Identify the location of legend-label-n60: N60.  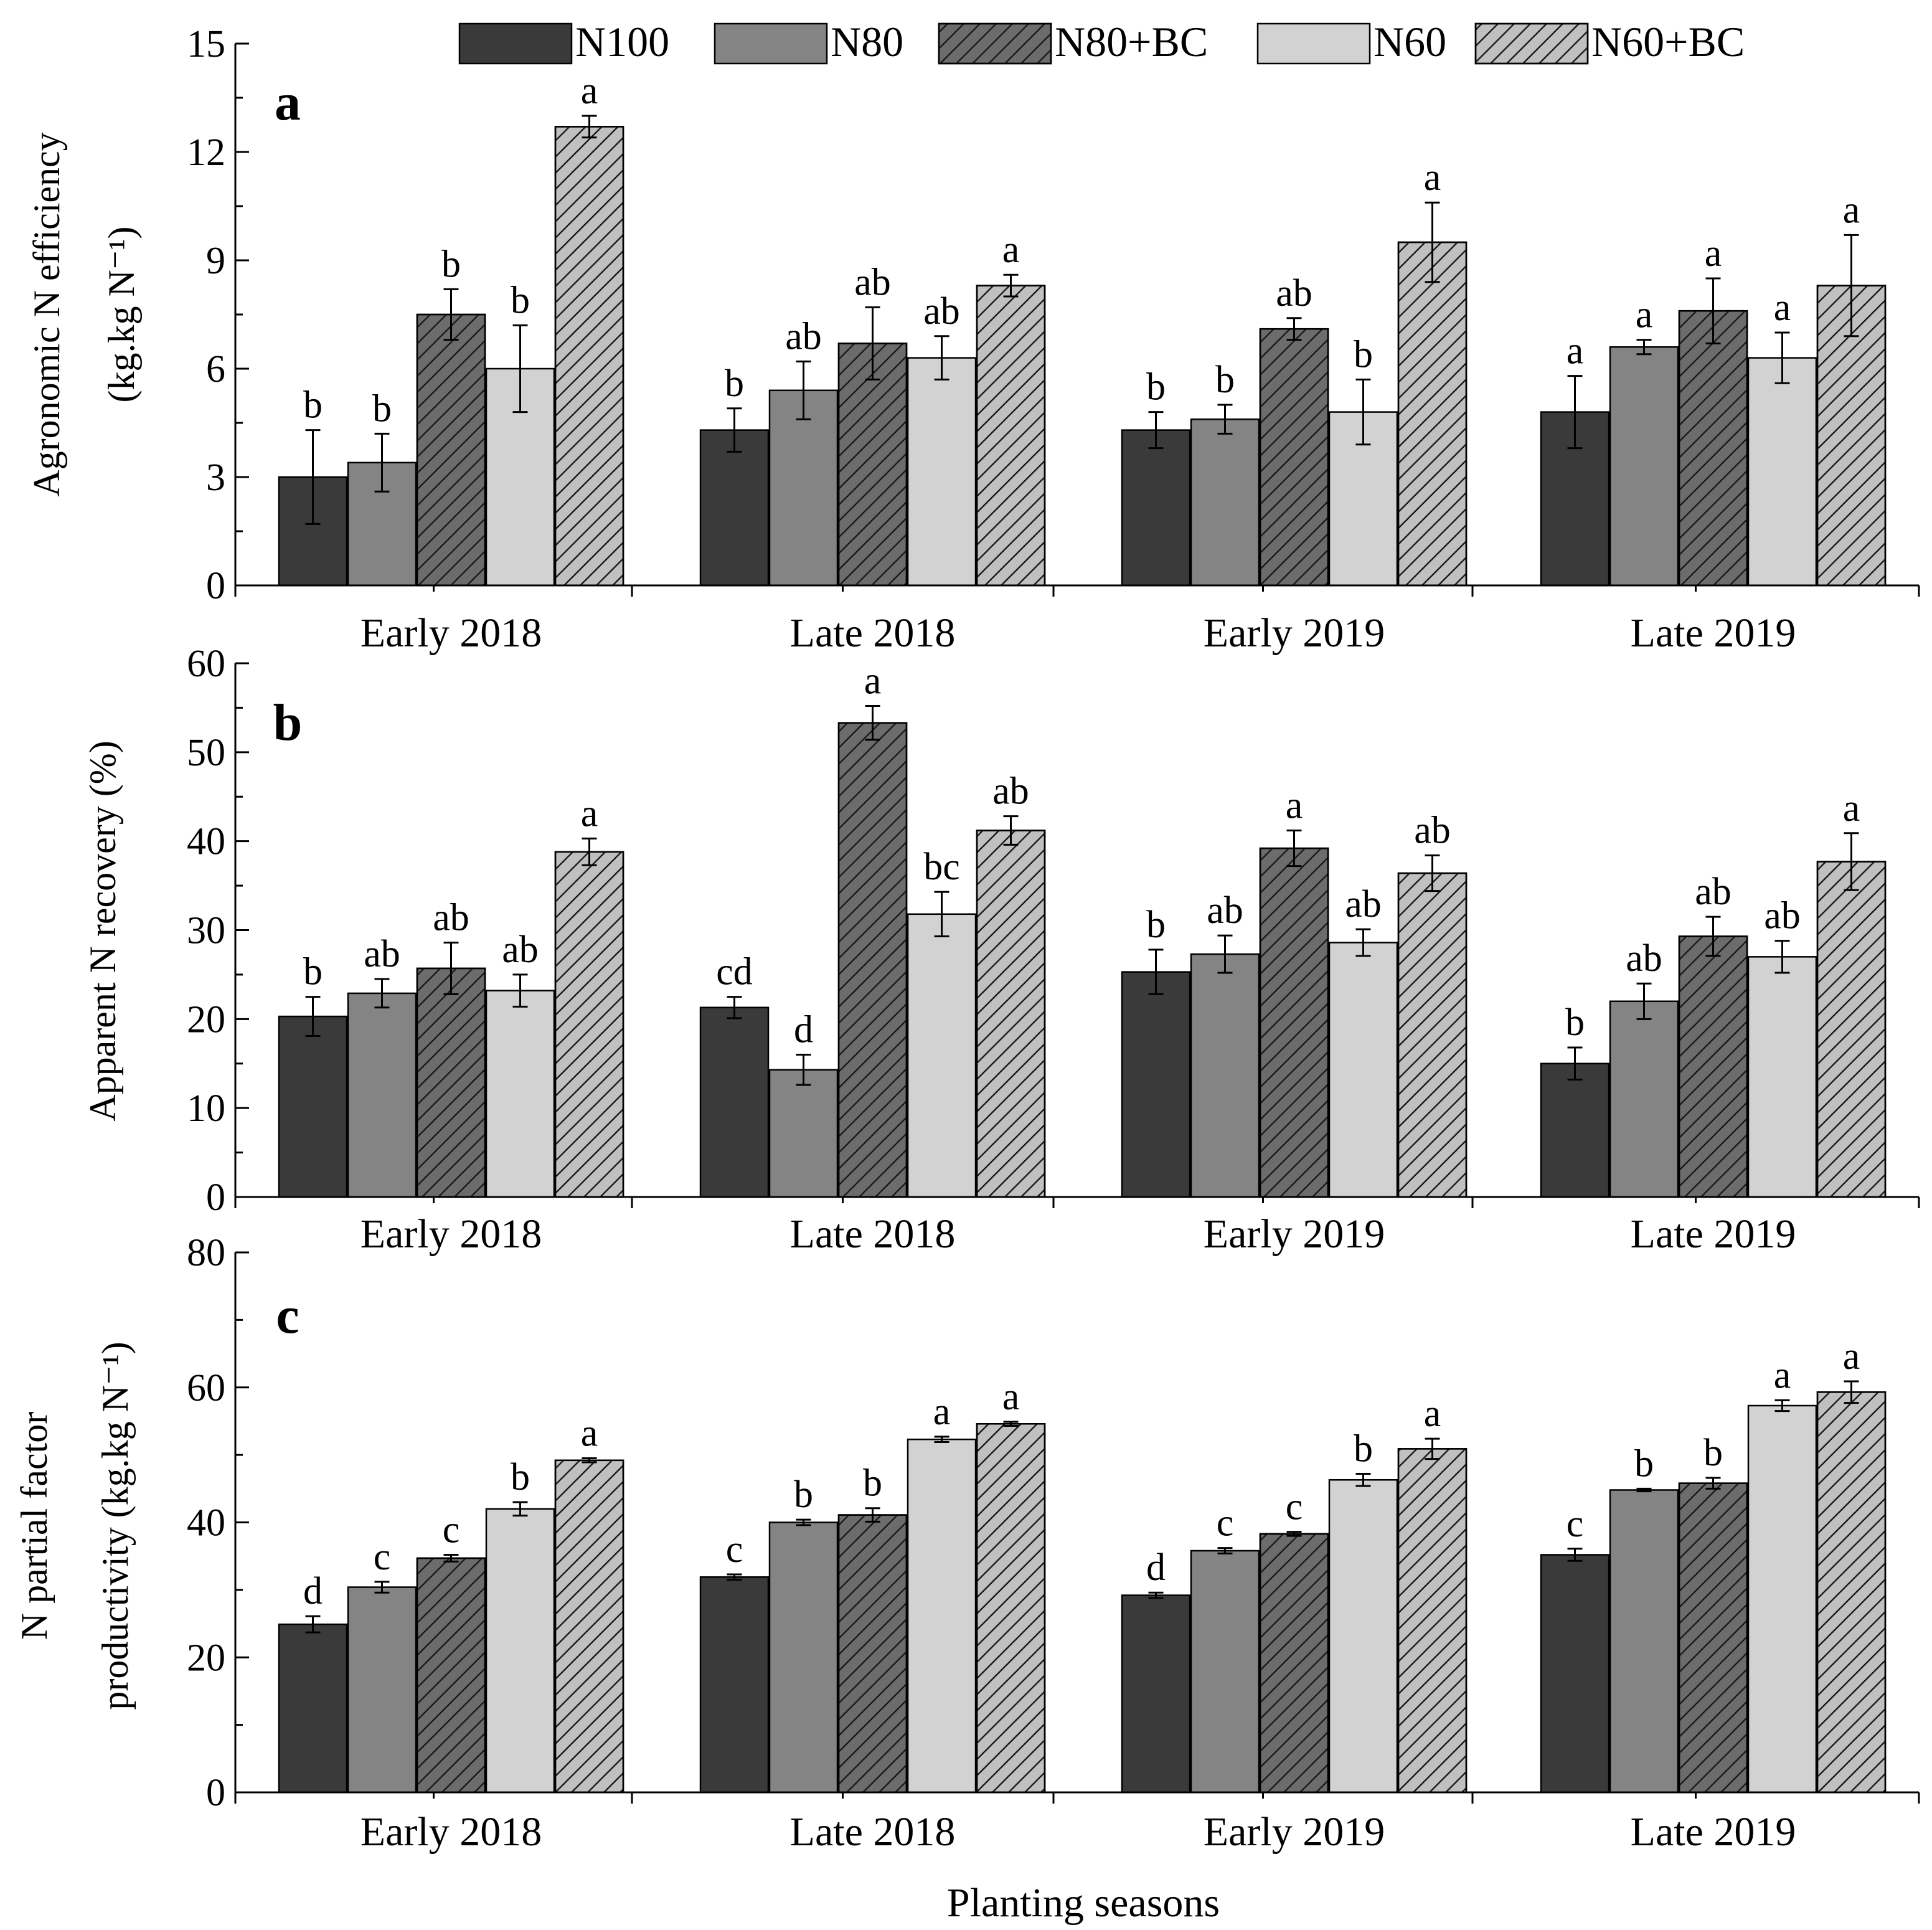
(1410, 42).